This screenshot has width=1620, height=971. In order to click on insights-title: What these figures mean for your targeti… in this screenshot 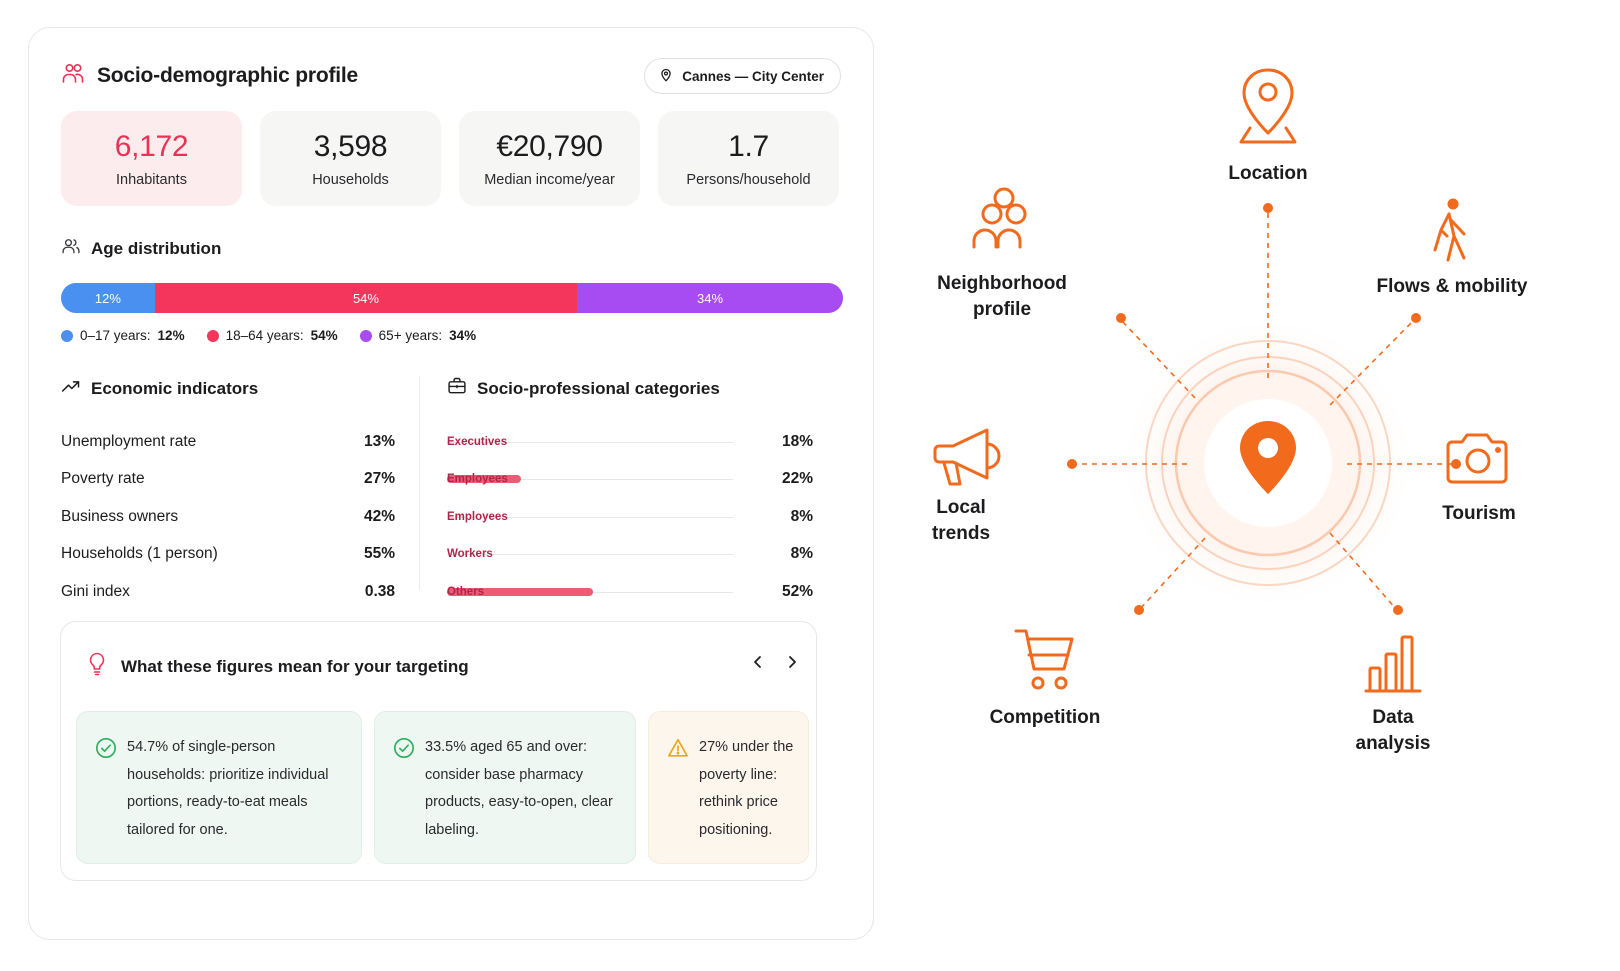, I will do `click(295, 666)`.